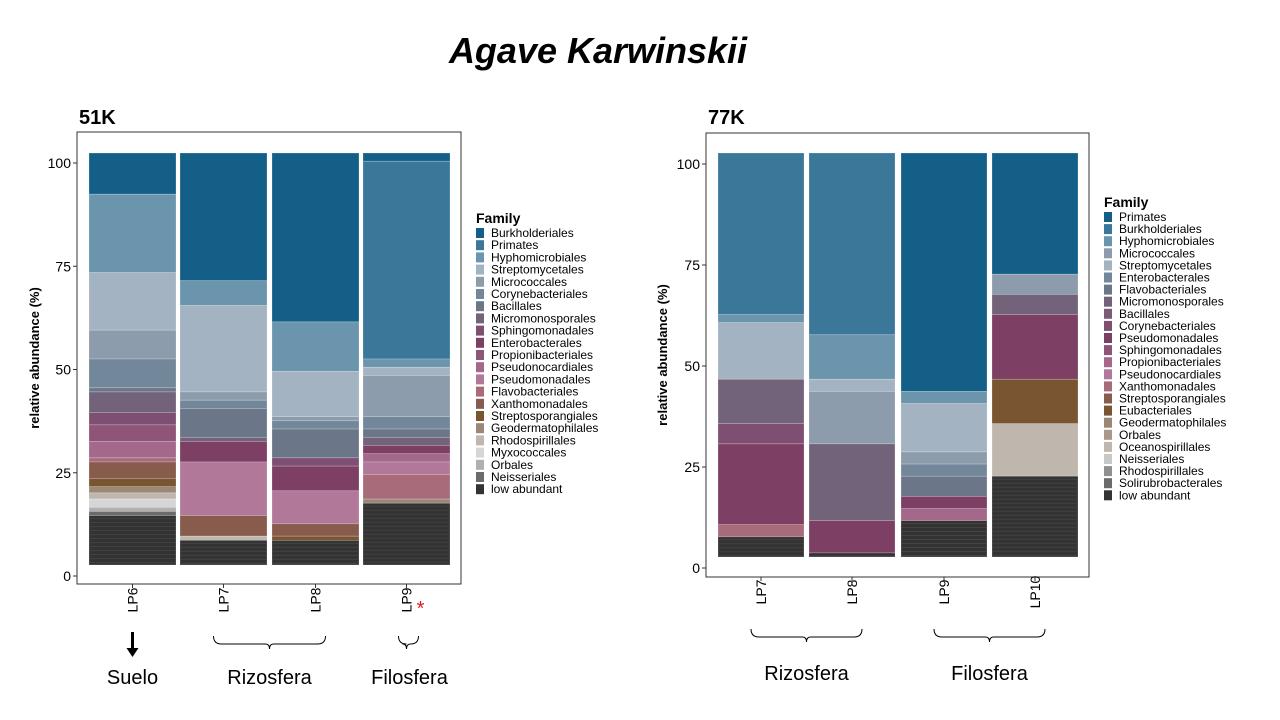 This screenshot has height=720, width=1280. Describe the element at coordinates (1171, 302) in the screenshot. I see `legend-label: Micromonosporales` at that location.